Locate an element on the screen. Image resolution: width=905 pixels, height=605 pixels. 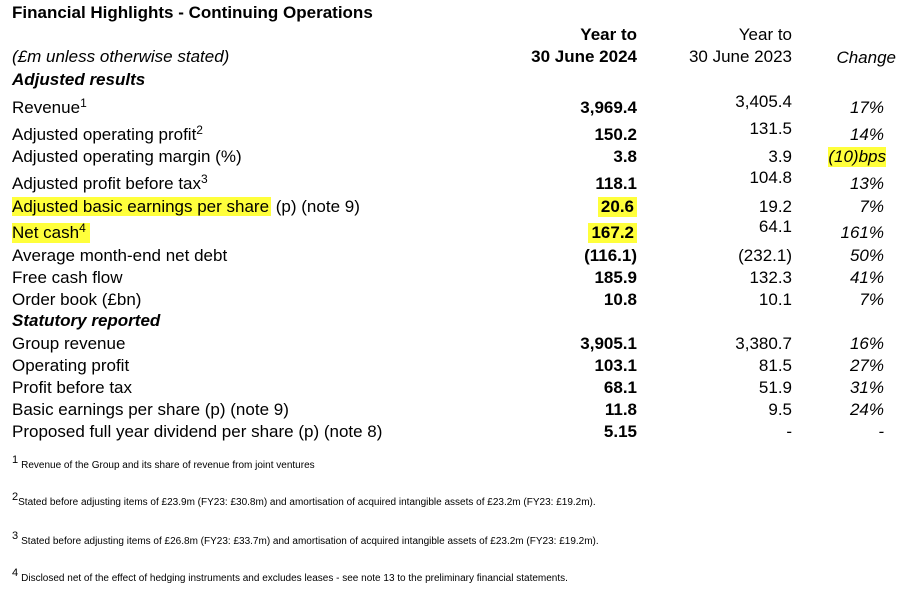
row-label: Profit before tax is located at coordinates (72, 387).